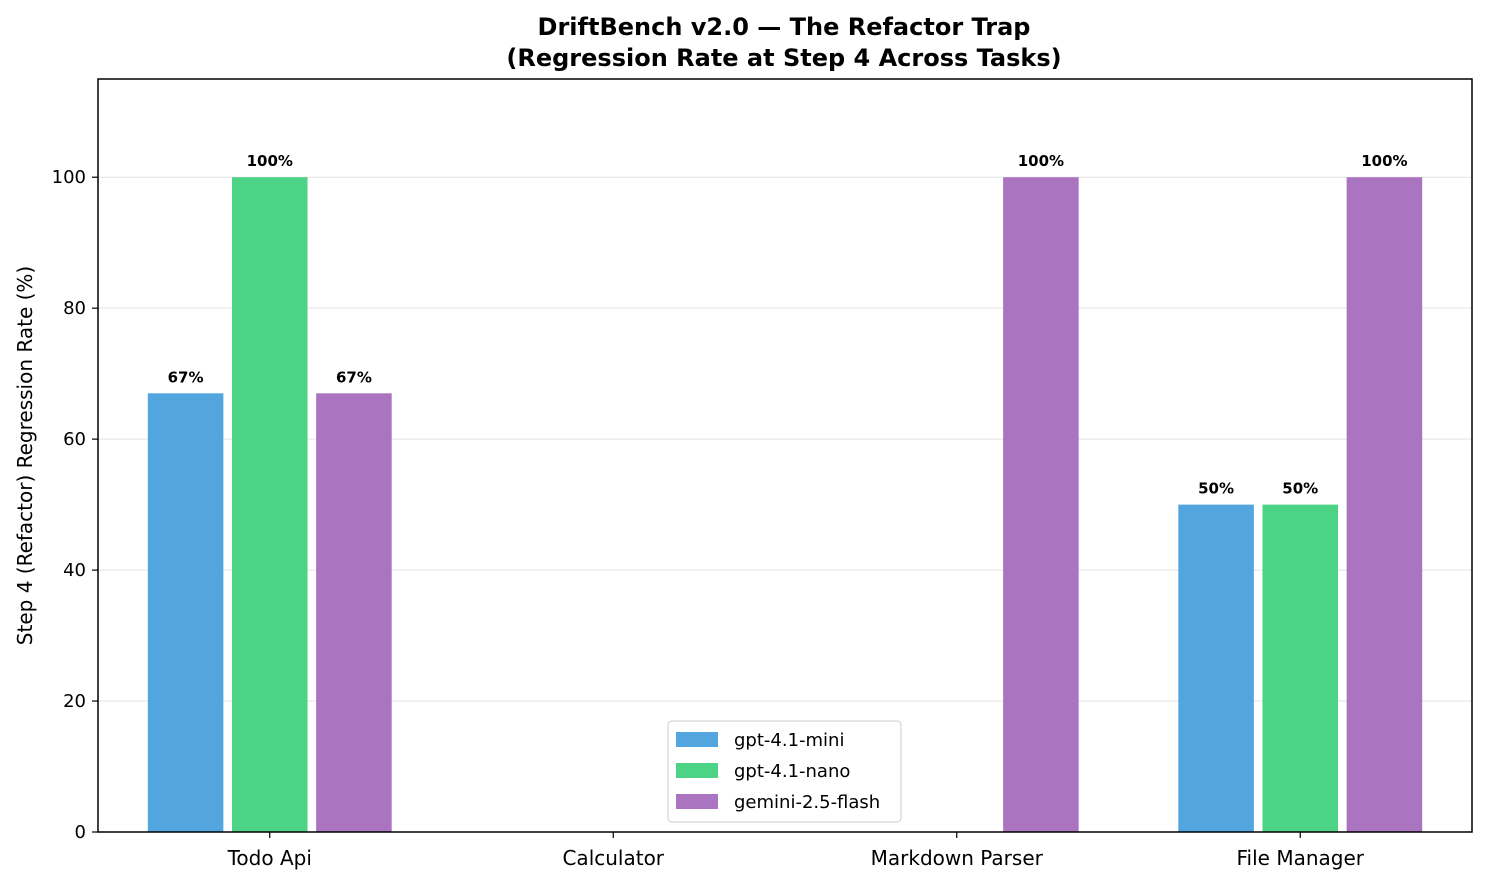 This screenshot has width=1486, height=886. I want to click on legend-label: gemini-2.5-flash, so click(807, 802).